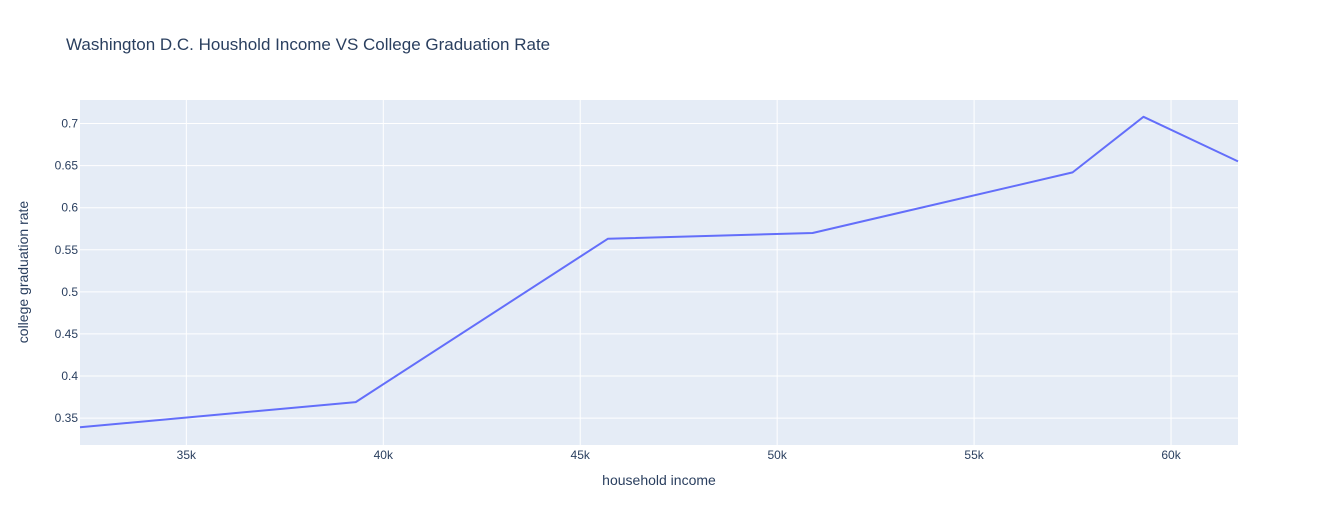 The image size is (1318, 525). I want to click on y-tick-label: 0.4, so click(69, 376).